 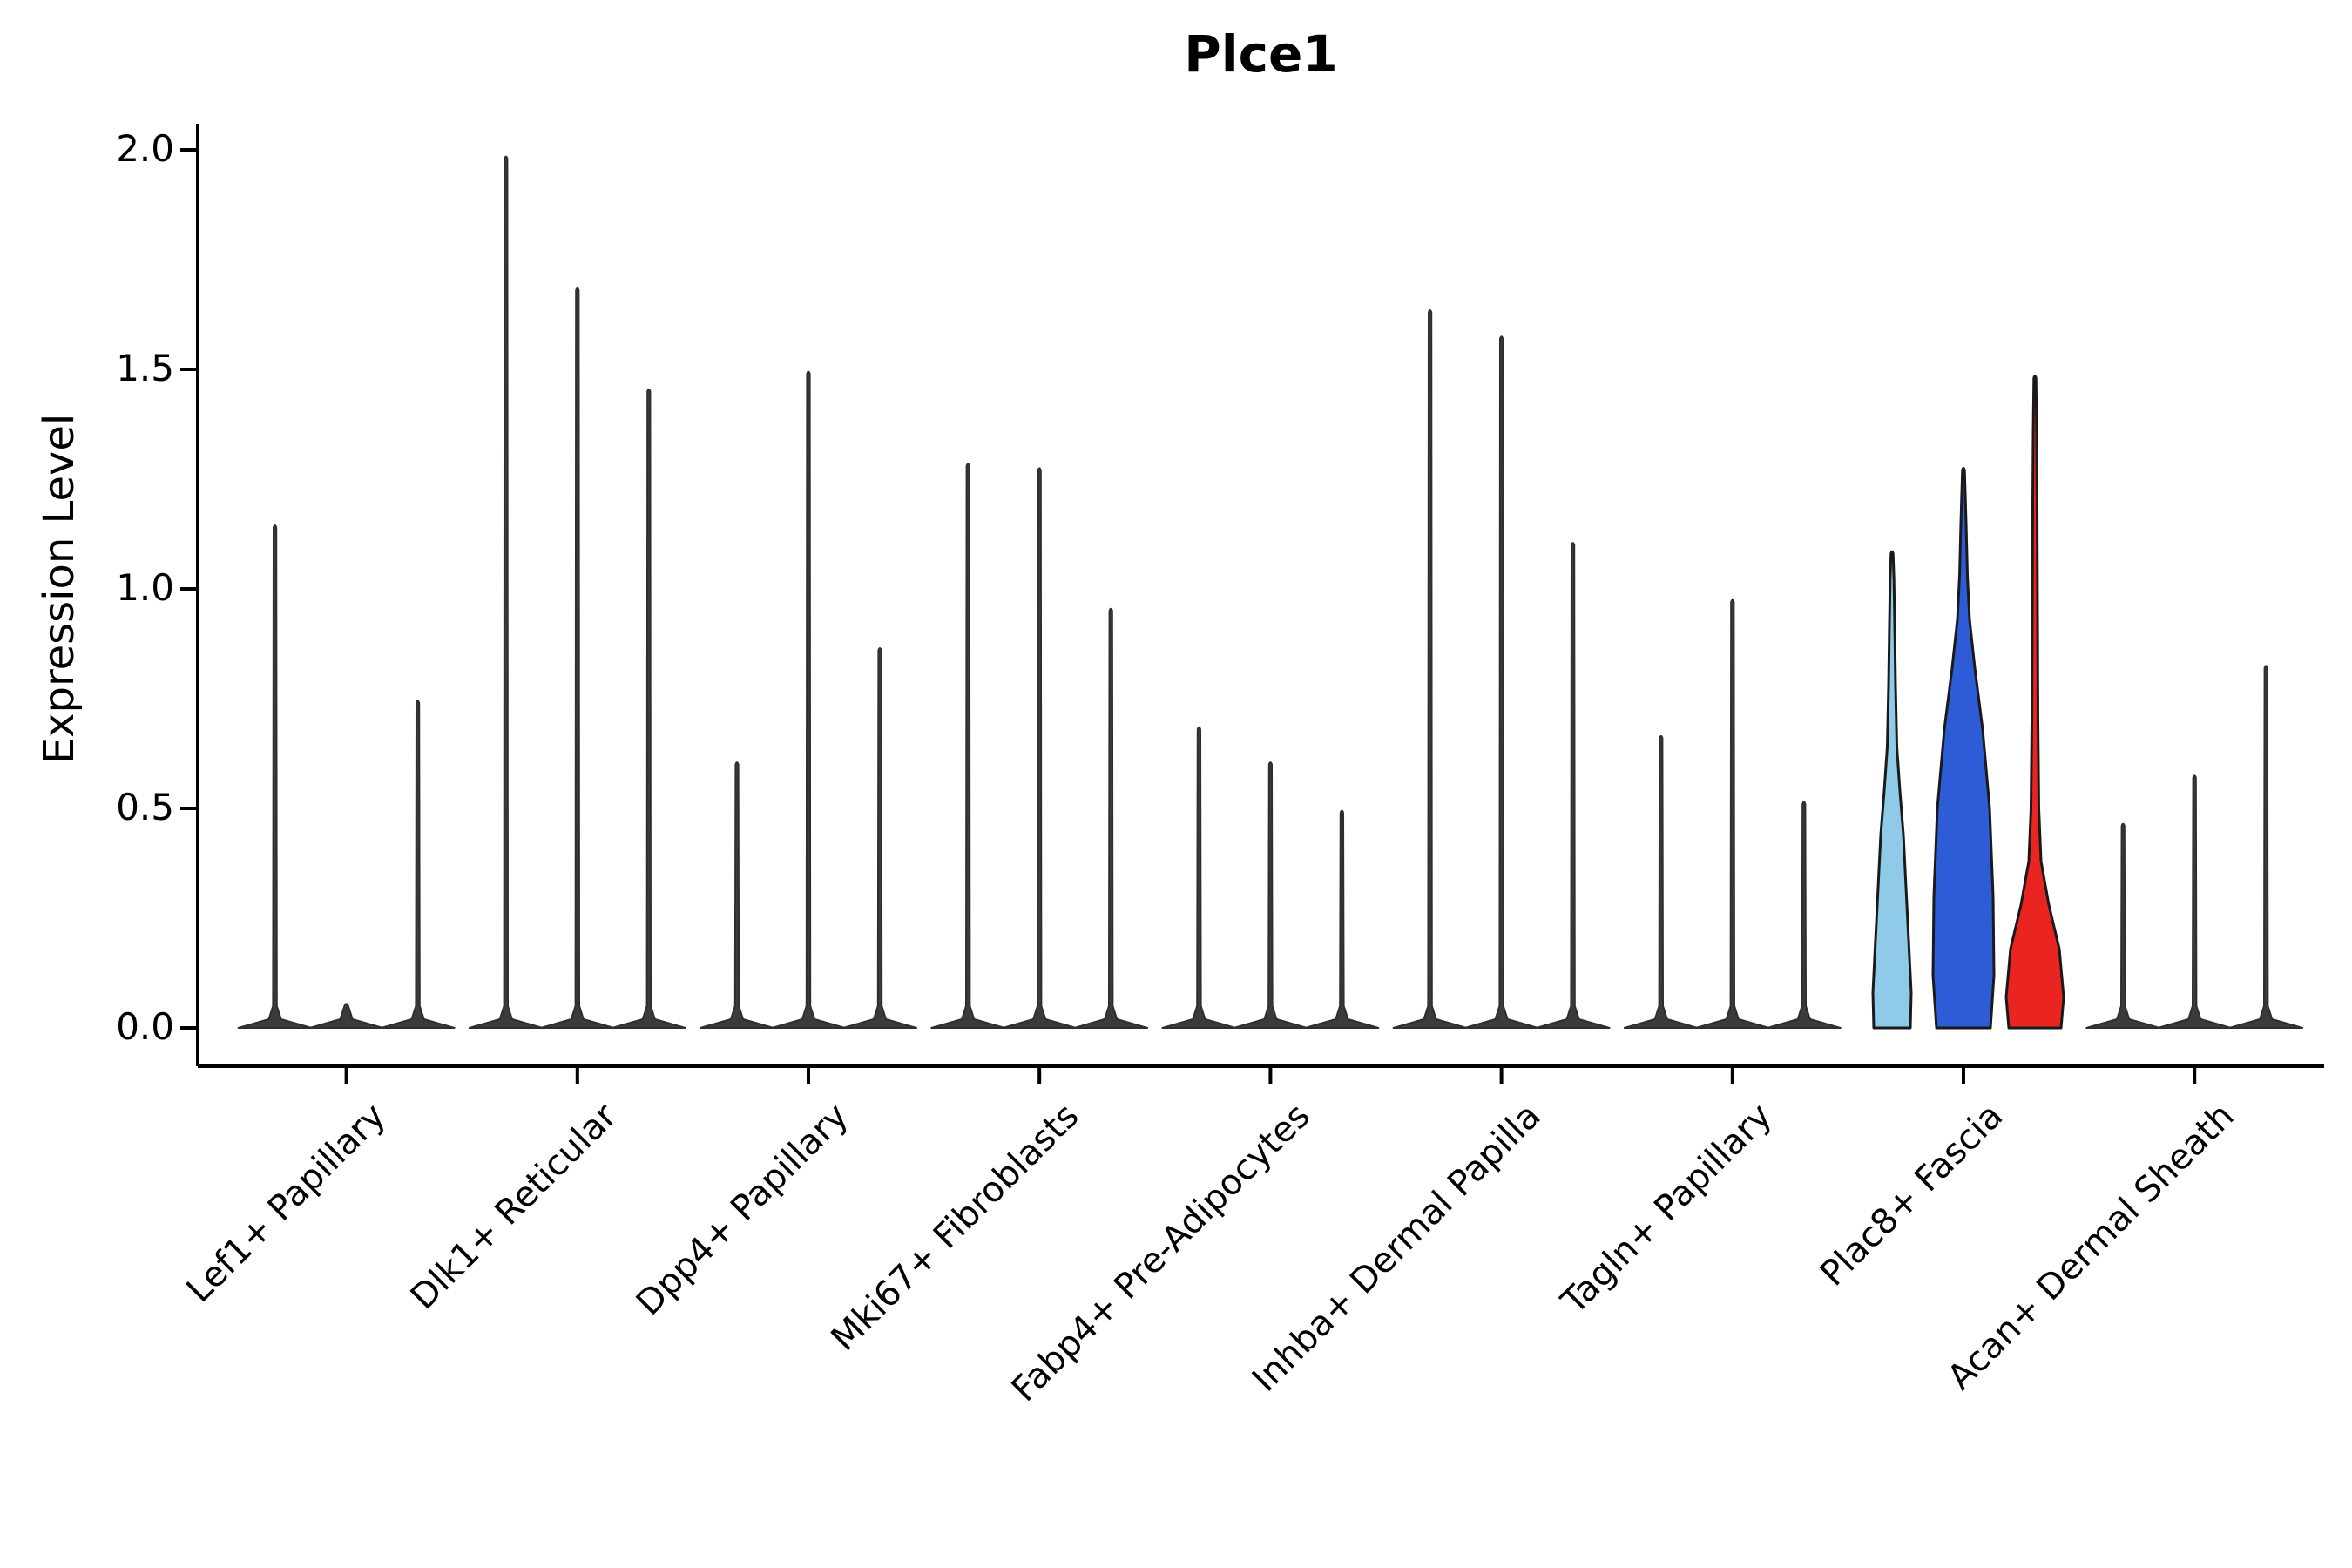 I want to click on y-tick-label: 2.0, so click(x=145, y=148).